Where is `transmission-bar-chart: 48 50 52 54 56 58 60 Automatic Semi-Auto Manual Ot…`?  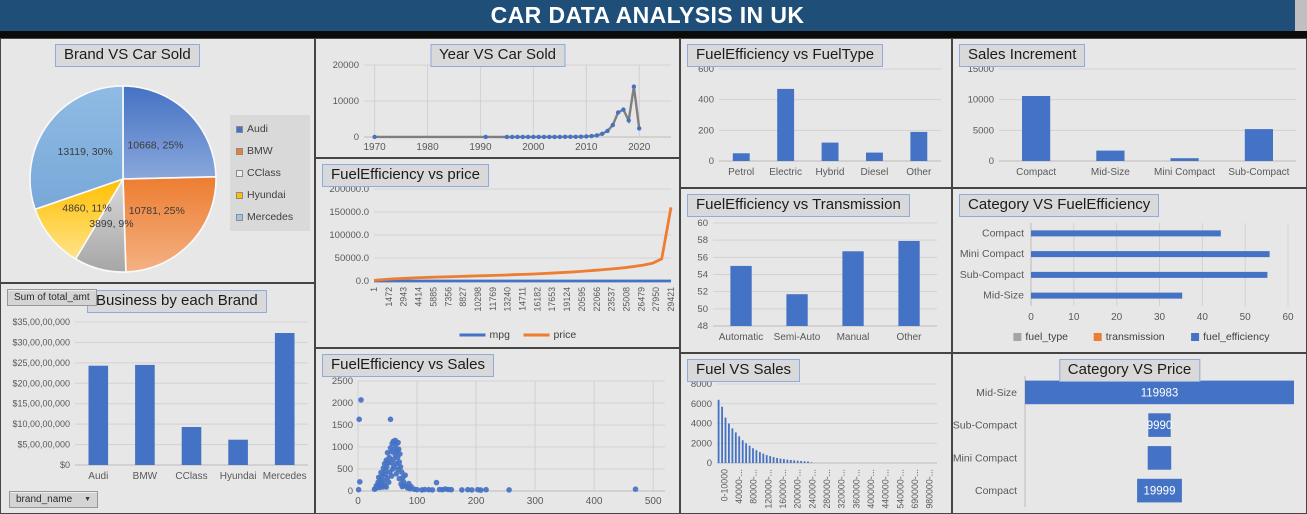
transmission-bar-chart: 48 50 52 54 56 58 60 Automatic Semi-Auto Manual Ot… is located at coordinates (817, 284).